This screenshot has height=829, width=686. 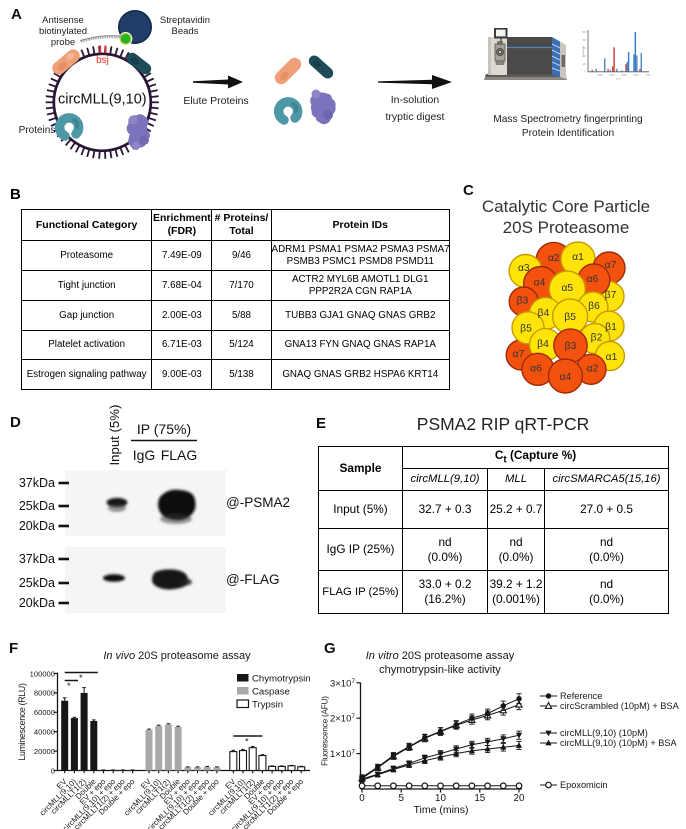 What do you see at coordinates (611, 327) in the screenshot?
I see `svg-text: β1` at bounding box center [611, 327].